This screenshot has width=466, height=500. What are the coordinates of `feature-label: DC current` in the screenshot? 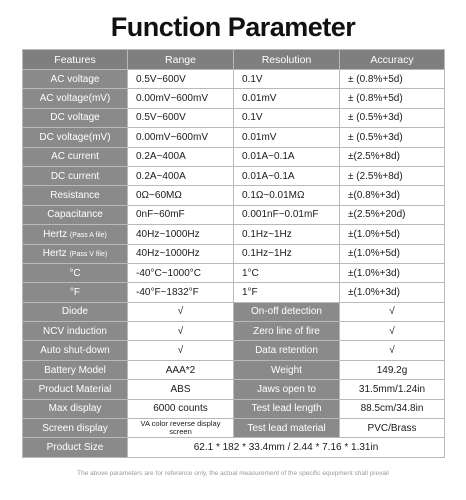 It's located at (75, 176).